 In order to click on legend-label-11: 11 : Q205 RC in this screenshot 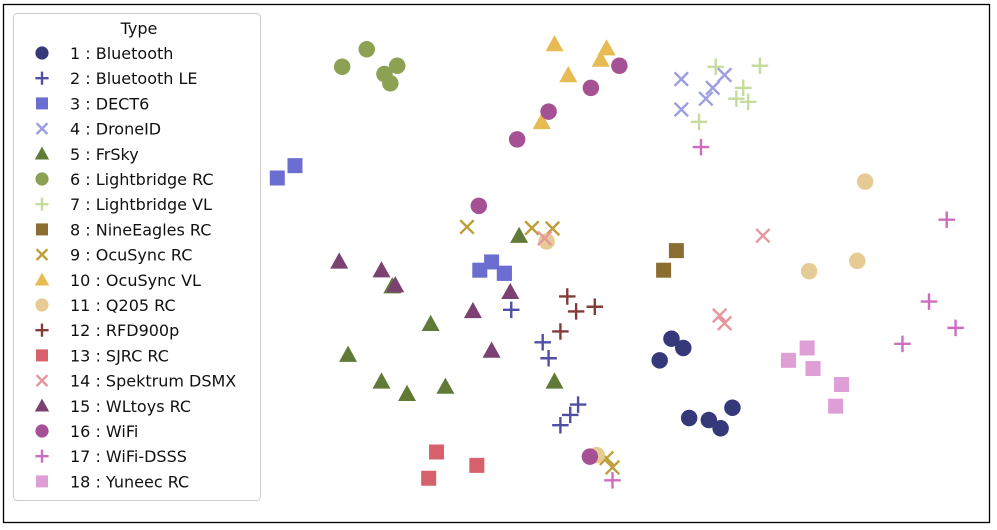, I will do `click(123, 305)`.